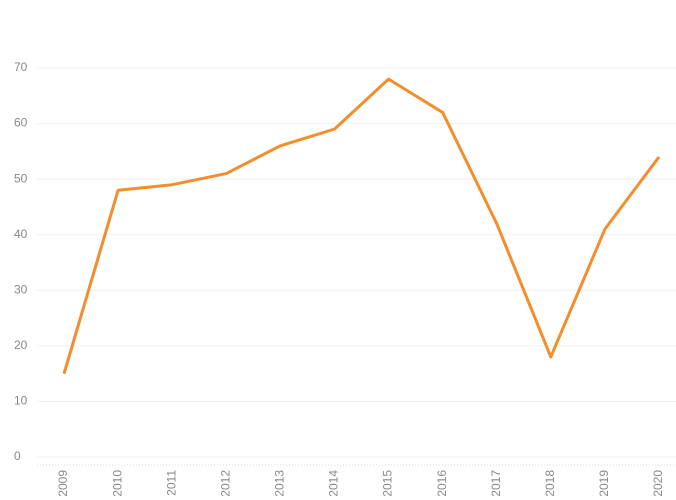 The height and width of the screenshot is (500, 676). I want to click on x-tick-label: 2010, so click(117, 483).